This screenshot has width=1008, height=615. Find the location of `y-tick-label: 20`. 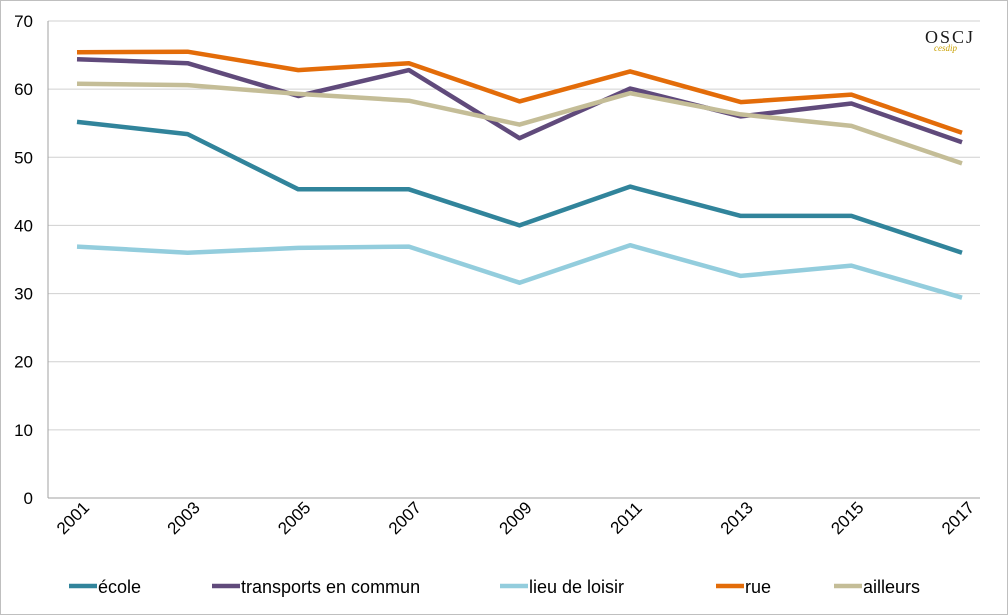

y-tick-label: 20 is located at coordinates (23, 362).